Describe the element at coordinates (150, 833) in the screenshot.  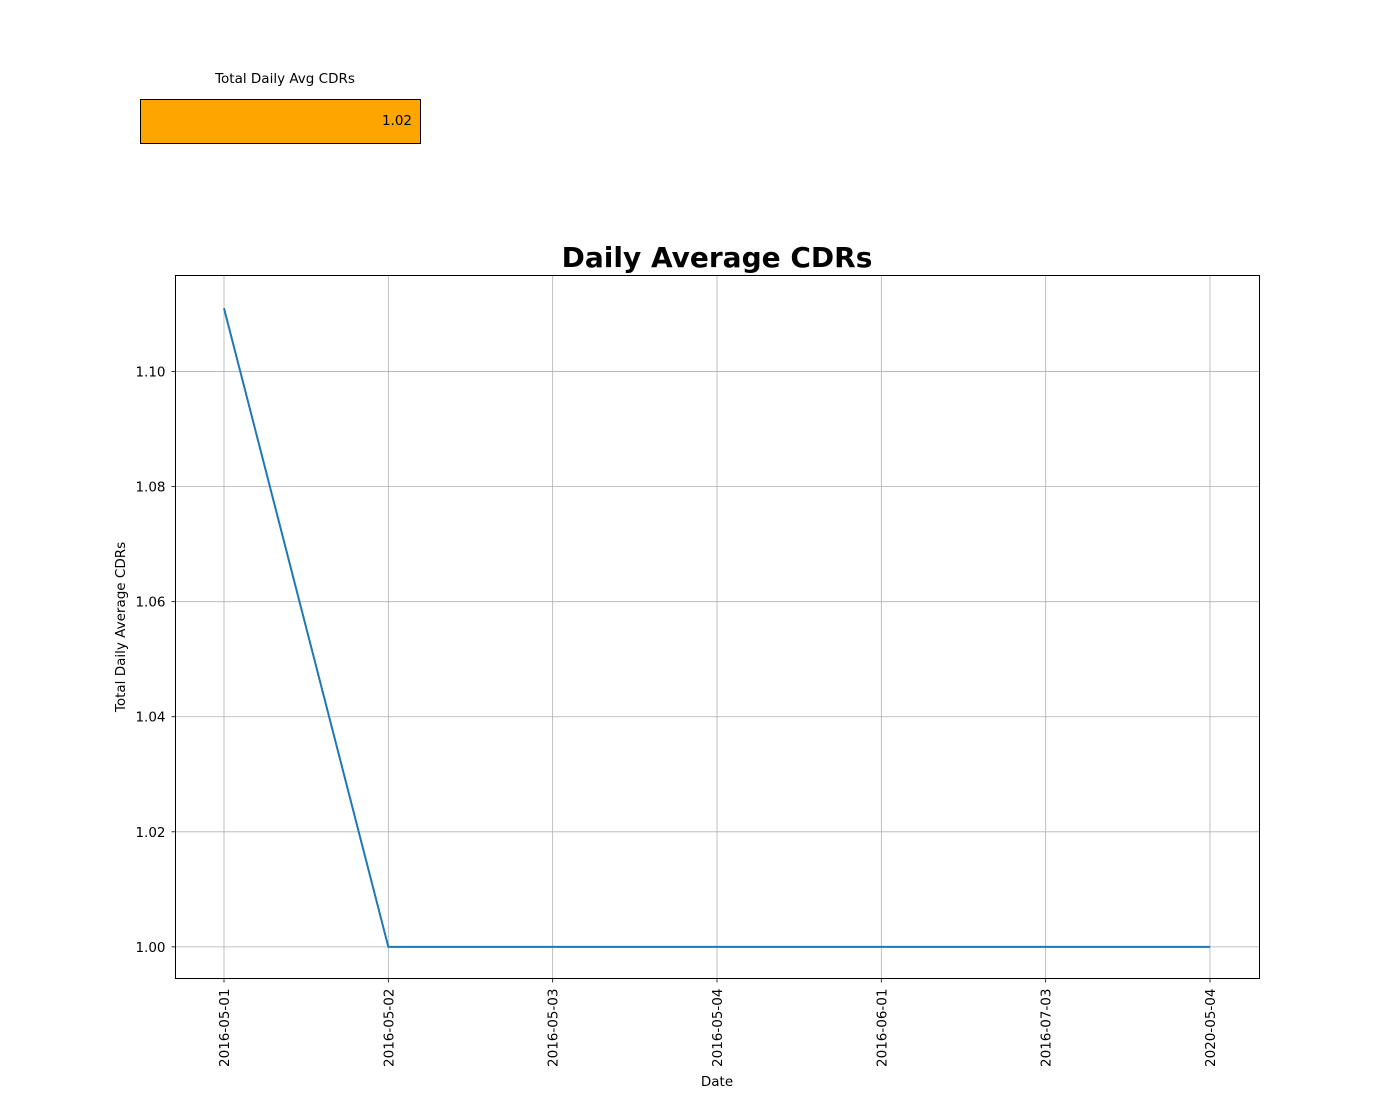
I see `y-tick-label: 1.02` at that location.